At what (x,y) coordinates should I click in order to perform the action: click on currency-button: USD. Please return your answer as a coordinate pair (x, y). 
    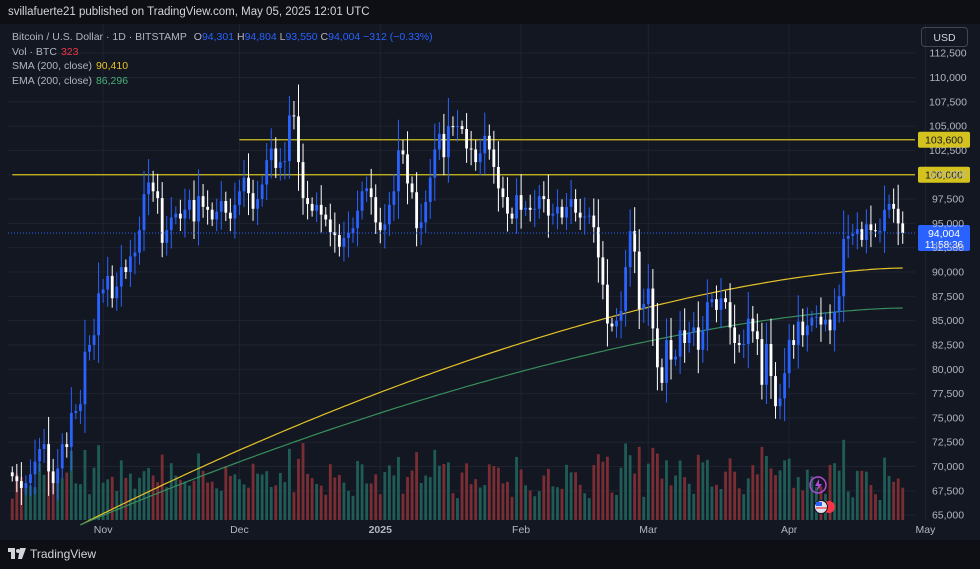
    Looking at the image, I should click on (944, 37).